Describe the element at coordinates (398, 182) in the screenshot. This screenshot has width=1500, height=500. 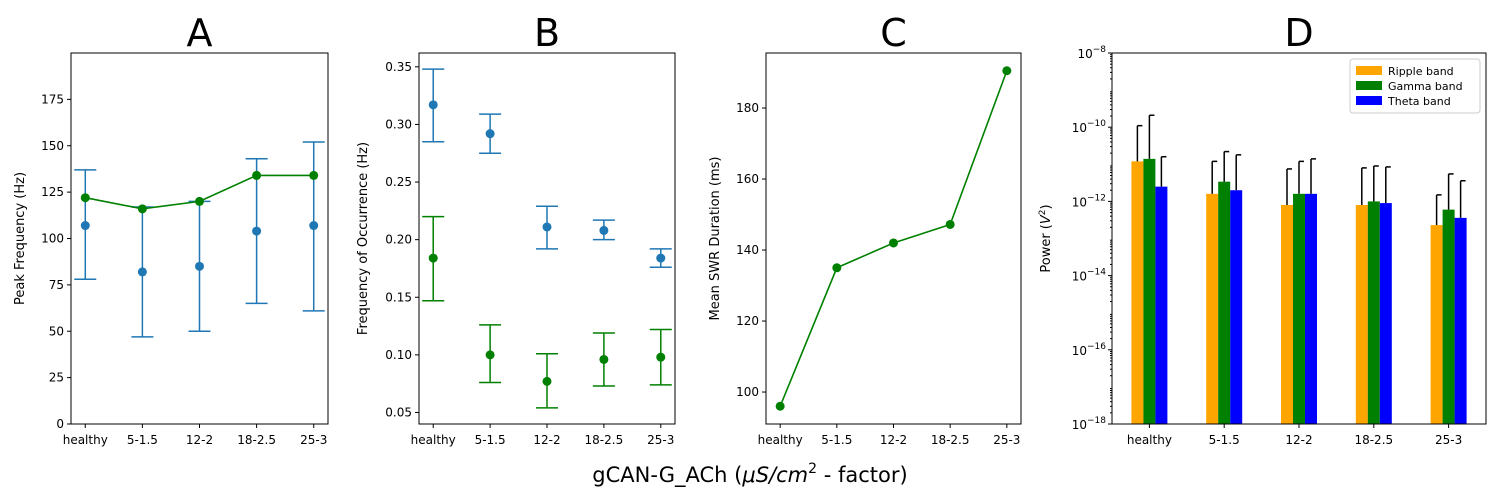
I see `y-tick-label: 0.25` at that location.